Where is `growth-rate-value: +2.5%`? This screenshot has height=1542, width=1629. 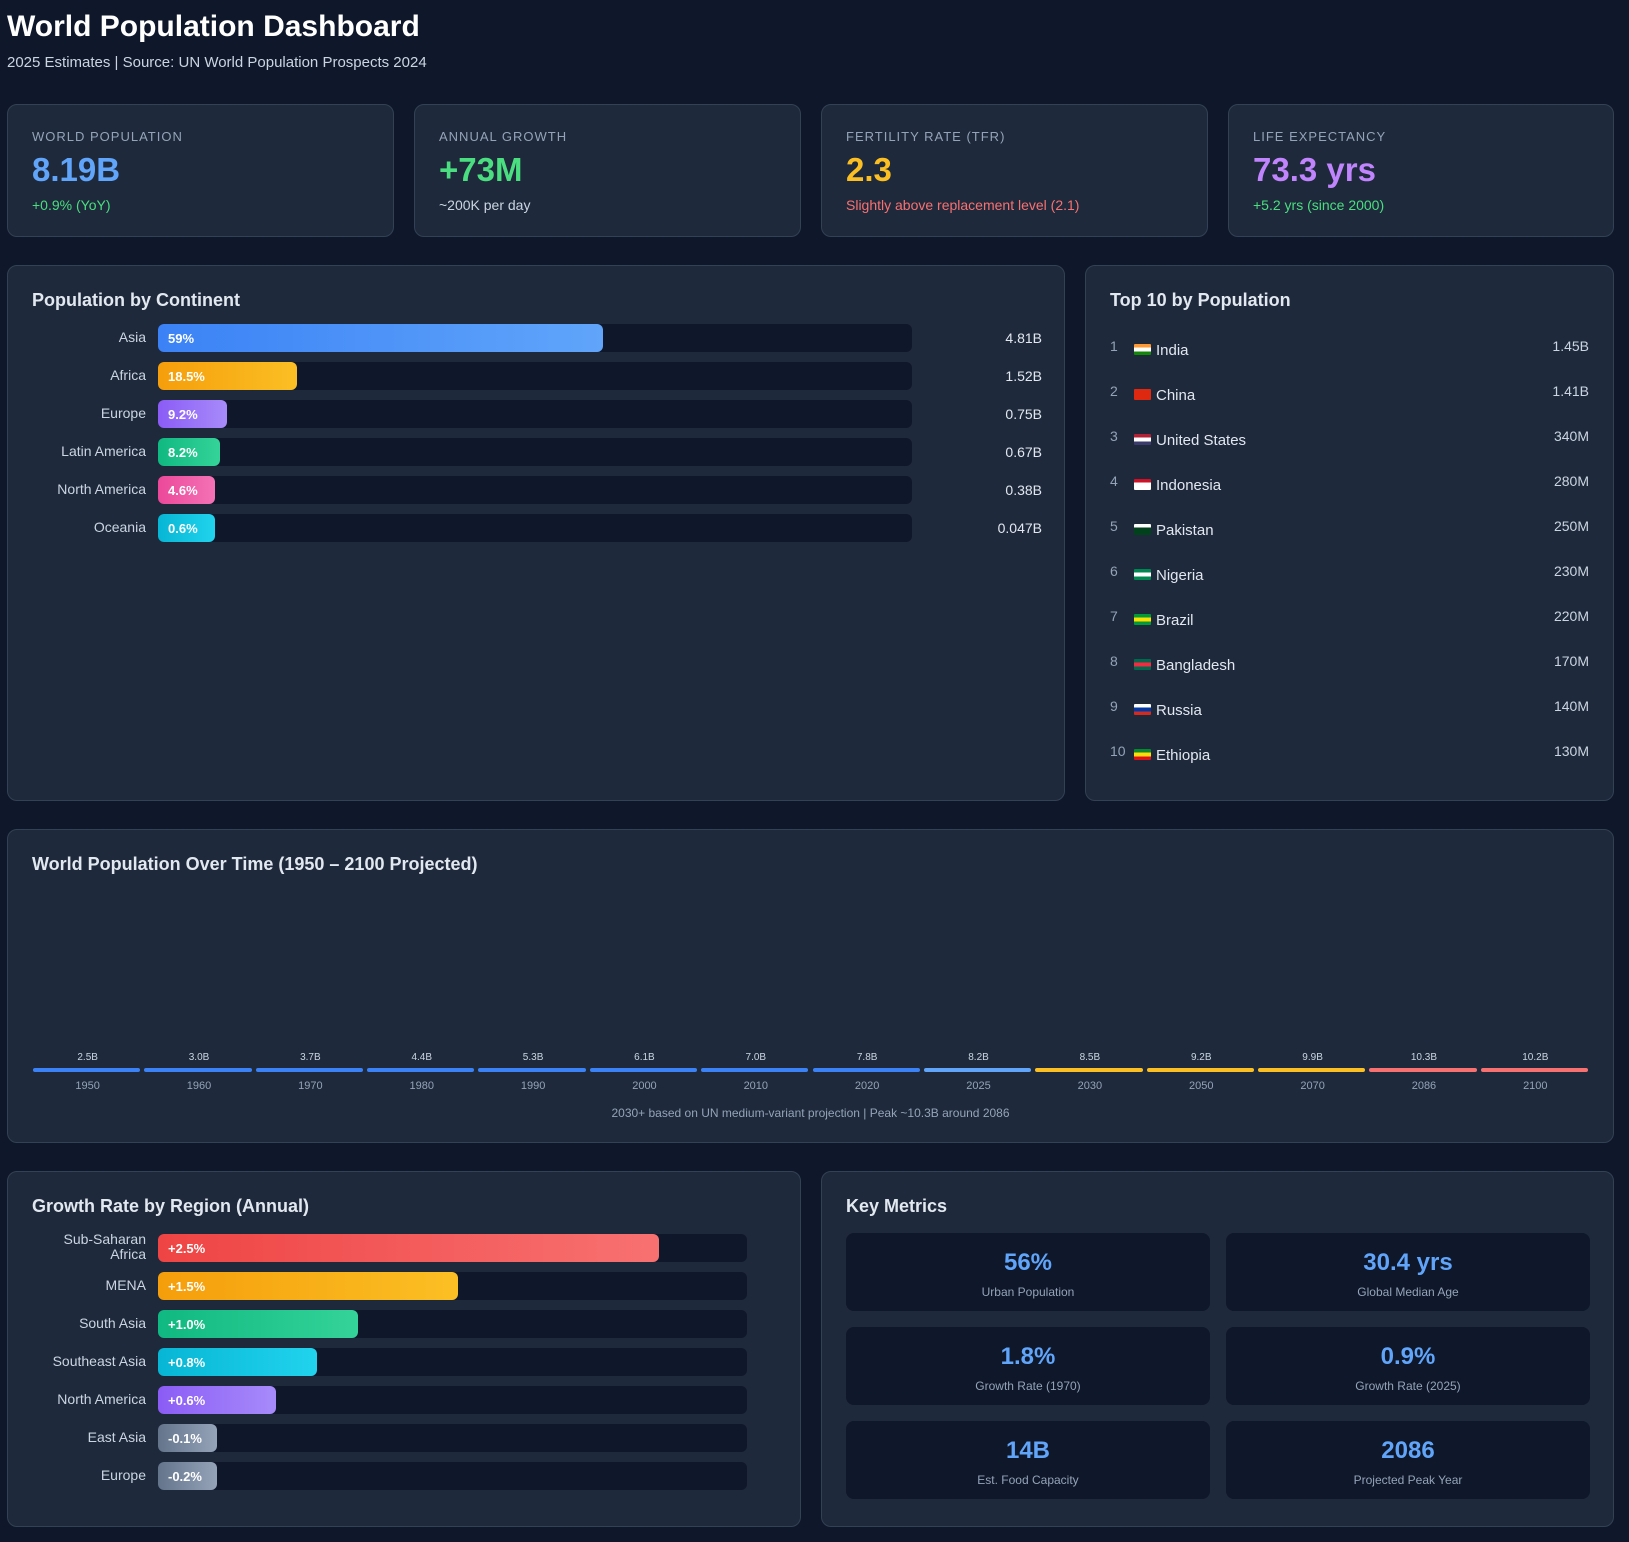 growth-rate-value: +2.5% is located at coordinates (187, 1248).